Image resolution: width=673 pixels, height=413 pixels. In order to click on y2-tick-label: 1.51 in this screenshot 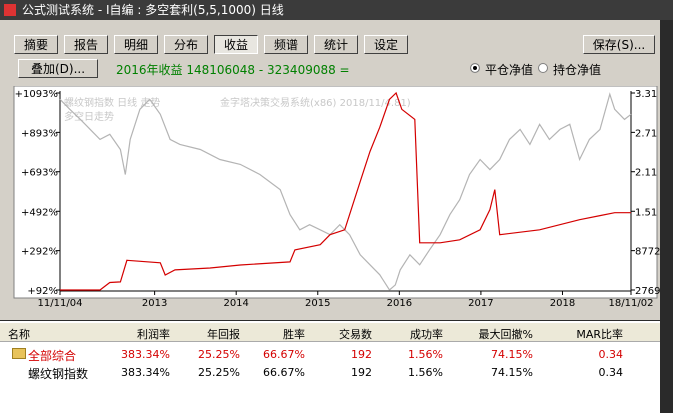, I will do `click(646, 212)`.